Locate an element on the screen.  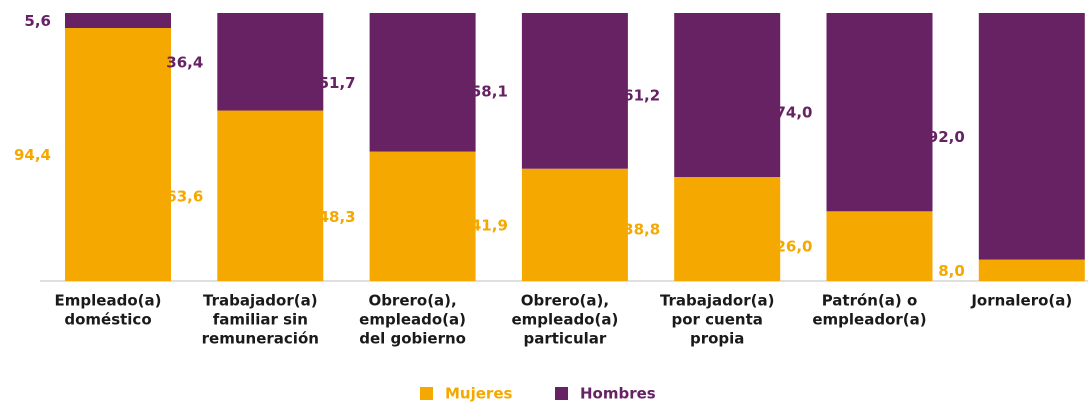
x-tick-label: Jornalero(a) is located at coordinates (1021, 301).